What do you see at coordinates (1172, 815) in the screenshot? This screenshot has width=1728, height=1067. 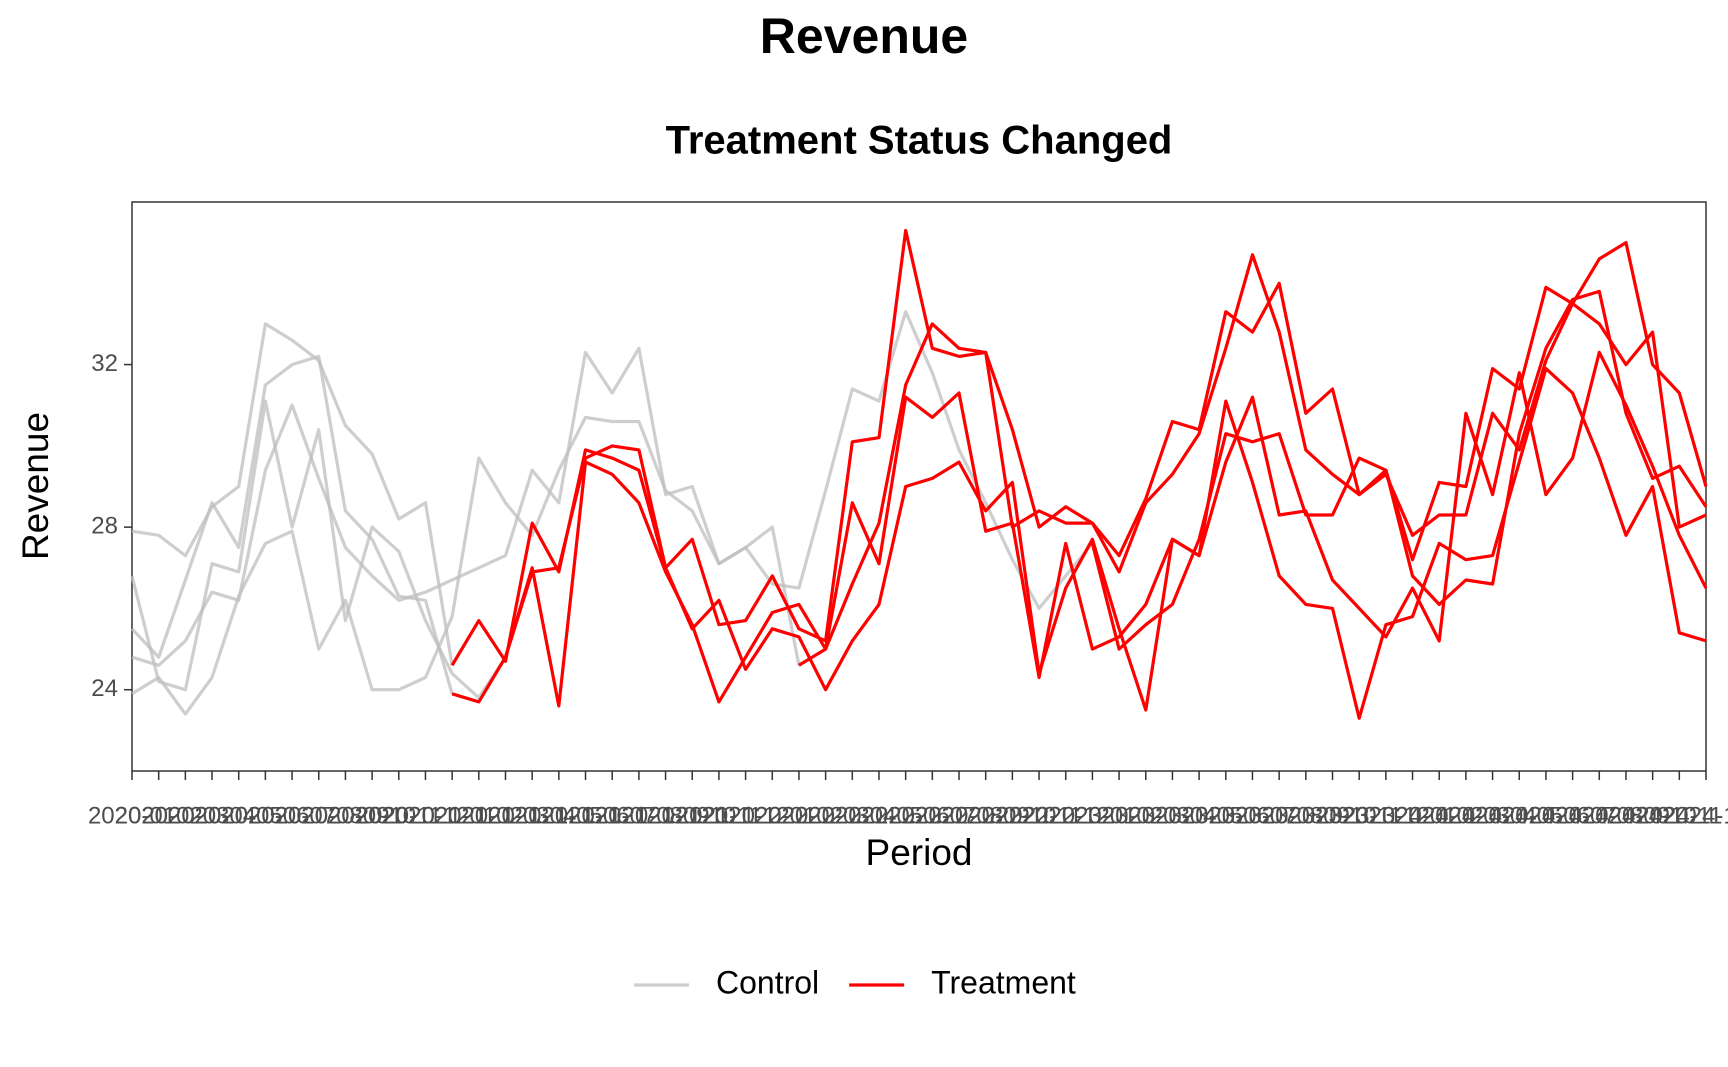 I see `x-tick-label: 2023-04` at bounding box center [1172, 815].